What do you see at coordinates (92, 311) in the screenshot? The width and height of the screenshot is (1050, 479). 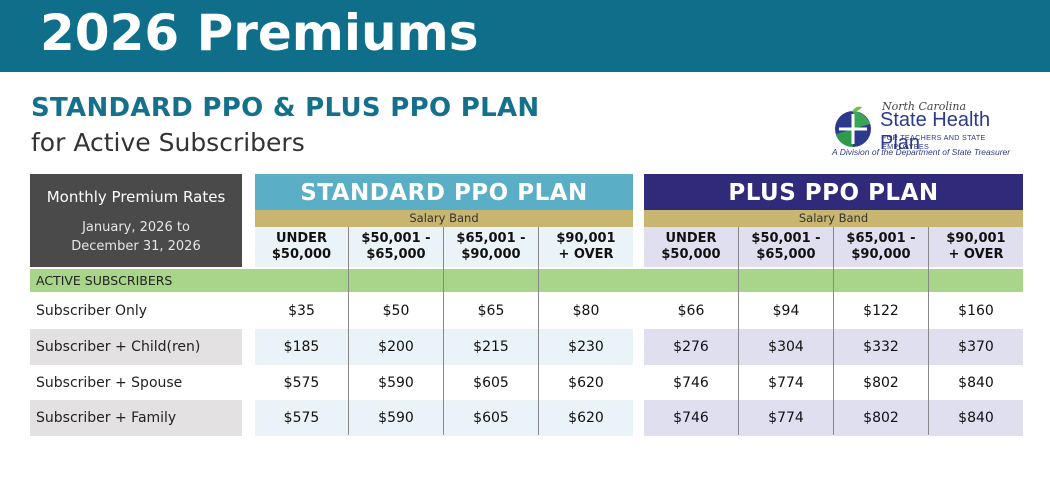 I see `row-label: Subscriber Only` at bounding box center [92, 311].